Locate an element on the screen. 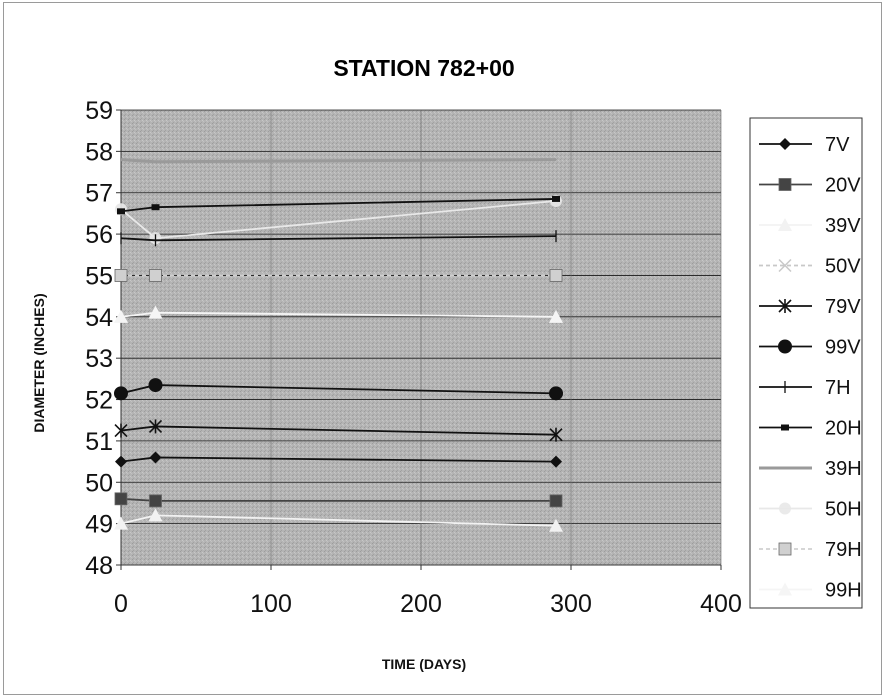  series-20V is located at coordinates (338, 500).